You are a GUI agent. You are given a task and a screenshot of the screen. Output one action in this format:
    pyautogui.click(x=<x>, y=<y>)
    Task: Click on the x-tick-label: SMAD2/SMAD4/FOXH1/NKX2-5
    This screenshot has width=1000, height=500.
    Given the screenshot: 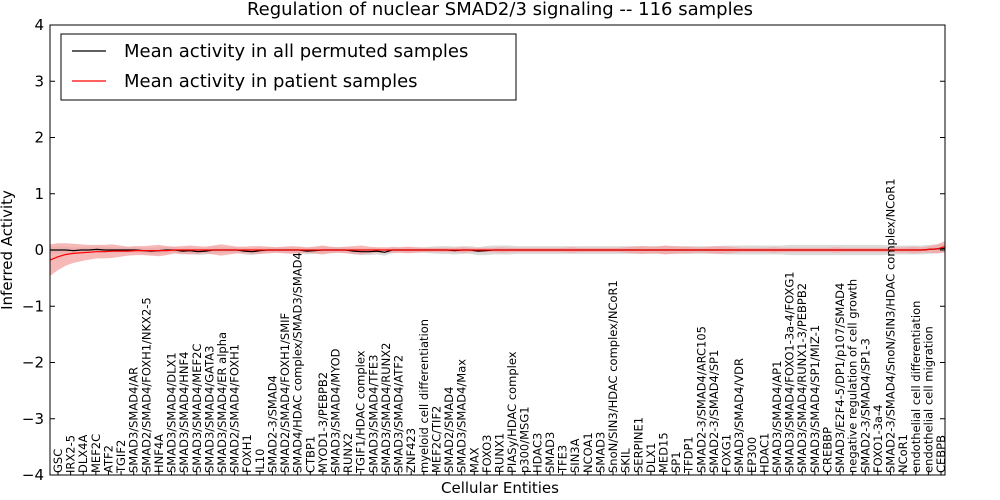 What is the action you would take?
    pyautogui.click(x=146, y=385)
    